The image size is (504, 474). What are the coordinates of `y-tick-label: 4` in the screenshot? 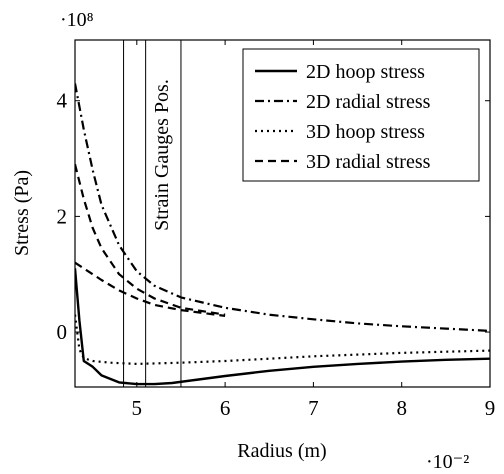 It's located at (62, 101).